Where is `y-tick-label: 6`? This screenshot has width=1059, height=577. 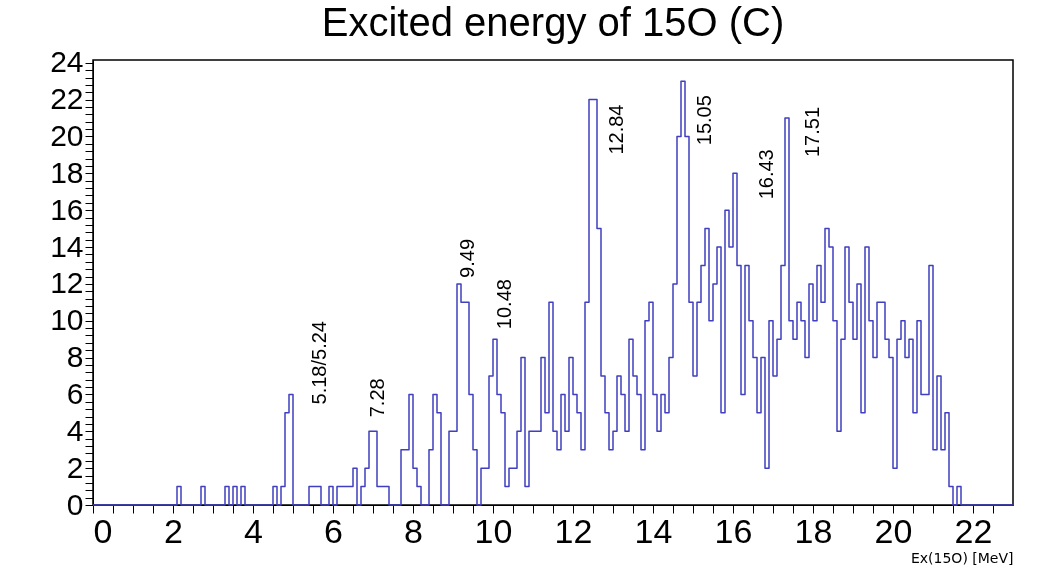 y-tick-label: 6 is located at coordinates (75, 393).